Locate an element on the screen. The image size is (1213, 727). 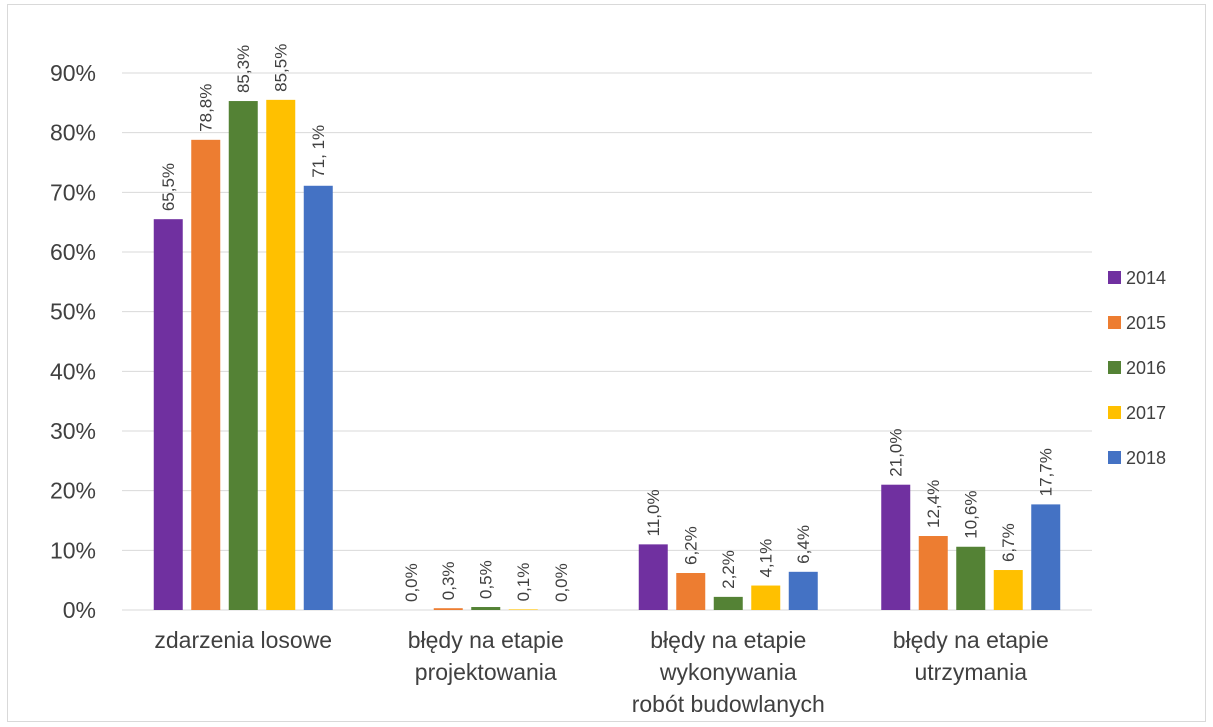
data-label: 11,0% is located at coordinates (653, 512).